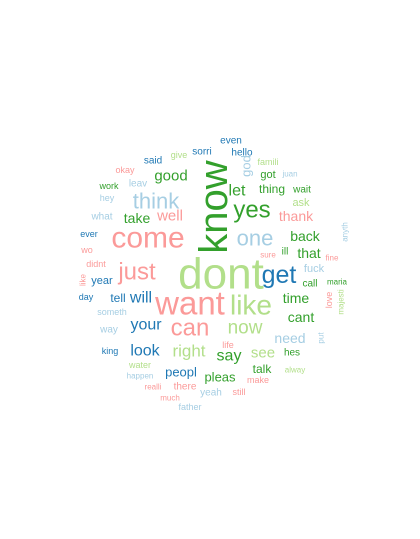 This screenshot has height=539, width=420. Describe the element at coordinates (201, 152) in the screenshot. I see `word-sorri: sorri` at that location.